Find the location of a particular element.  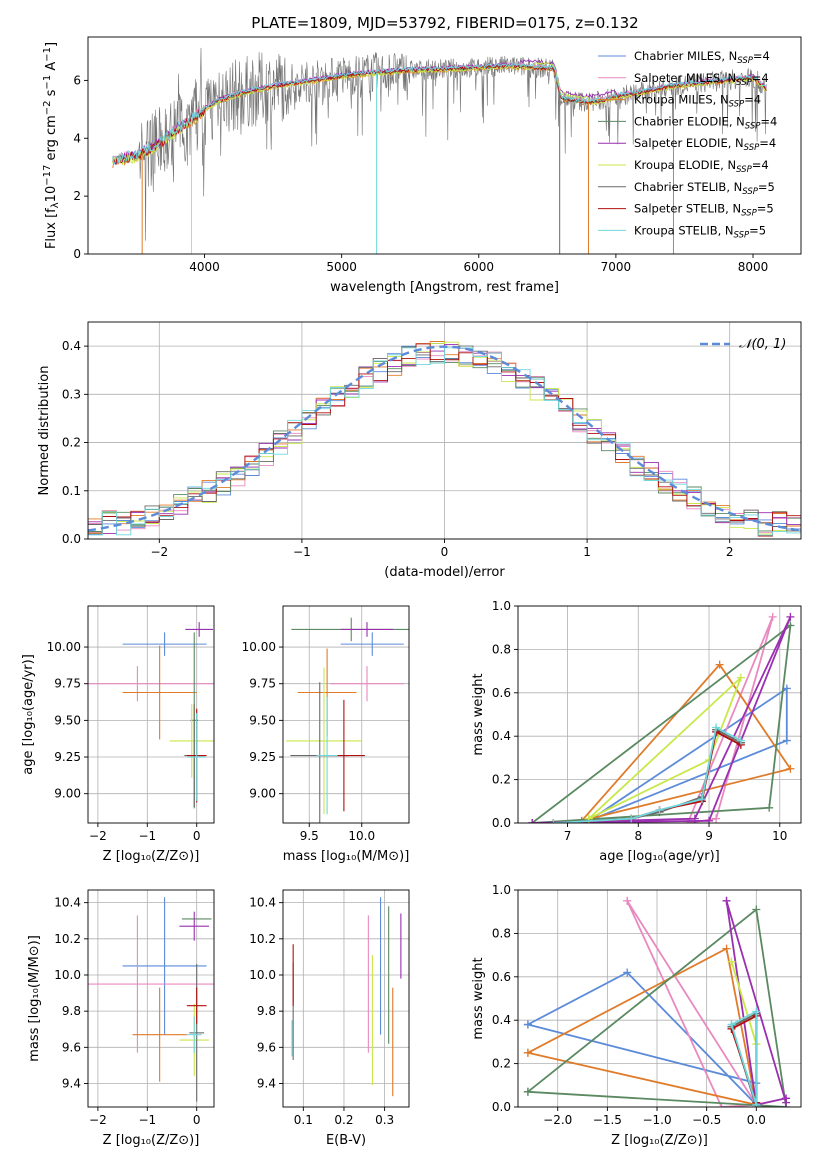

mass-weight-line-chabrier_miles is located at coordinates (688, 754).